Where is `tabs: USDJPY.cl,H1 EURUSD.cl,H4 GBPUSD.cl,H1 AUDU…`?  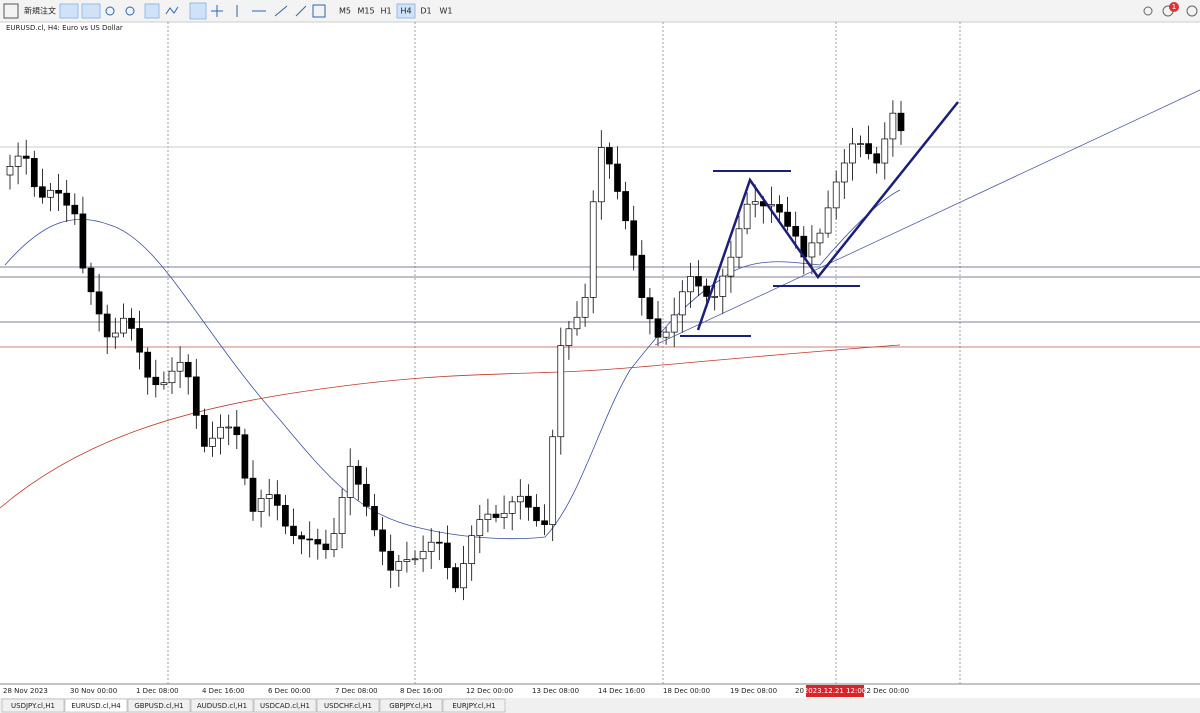
tabs: USDJPY.cl,H1 EURUSD.cl,H4 GBPUSD.cl,H1 AUDU… is located at coordinates (253, 705).